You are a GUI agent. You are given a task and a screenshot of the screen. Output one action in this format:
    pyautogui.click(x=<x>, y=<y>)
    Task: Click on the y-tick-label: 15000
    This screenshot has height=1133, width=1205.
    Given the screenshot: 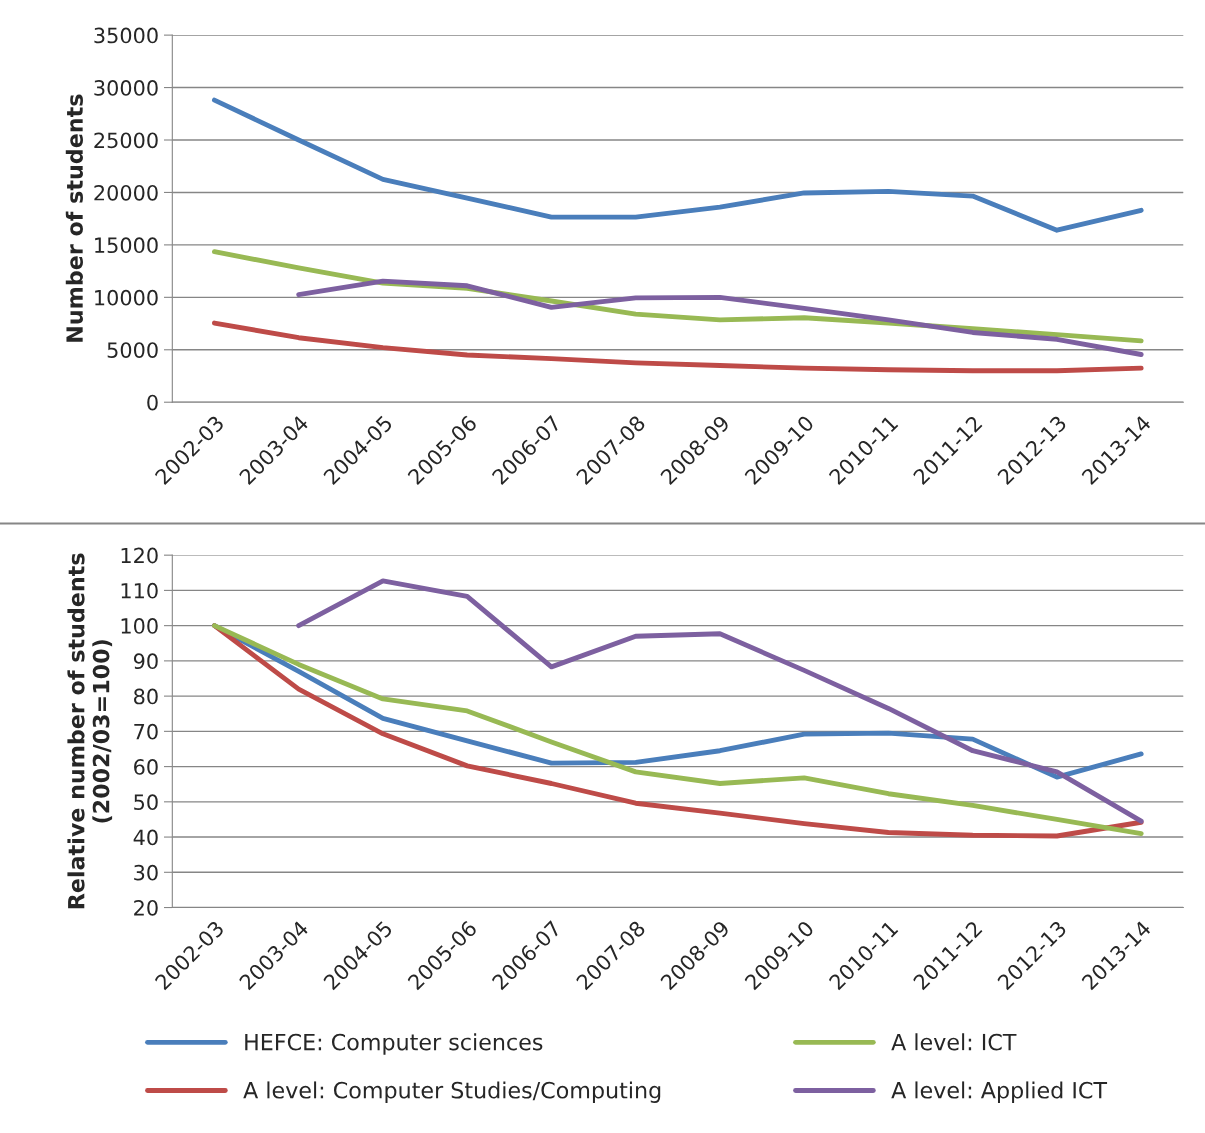 What is the action you would take?
    pyautogui.click(x=126, y=245)
    